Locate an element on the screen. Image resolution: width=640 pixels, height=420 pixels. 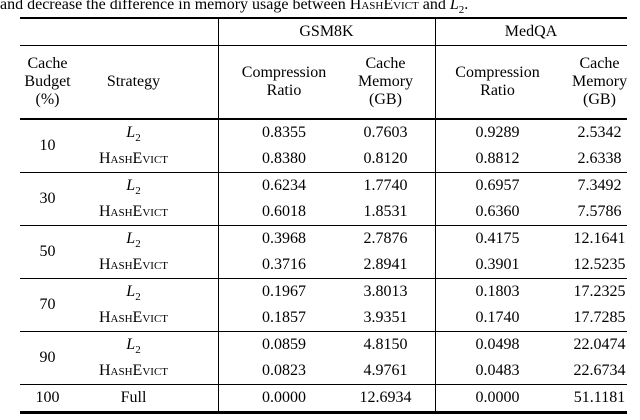
medqa-compression-ratio: 0.8812 is located at coordinates (497, 158).